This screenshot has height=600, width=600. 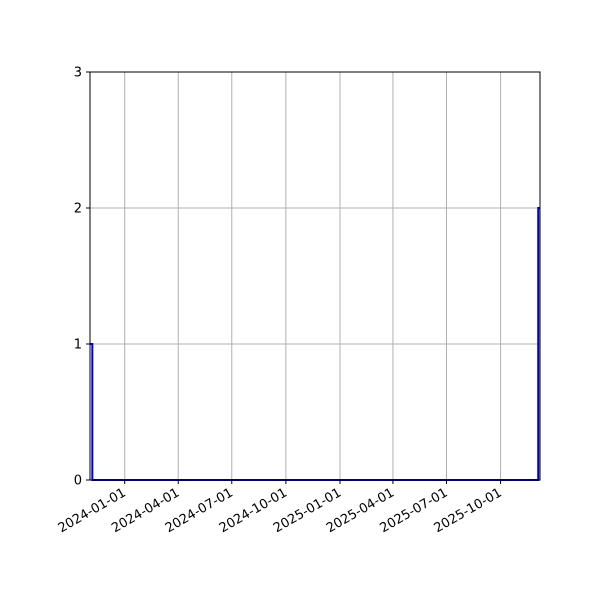 I want to click on y-tick-label: 2, so click(x=78, y=209).